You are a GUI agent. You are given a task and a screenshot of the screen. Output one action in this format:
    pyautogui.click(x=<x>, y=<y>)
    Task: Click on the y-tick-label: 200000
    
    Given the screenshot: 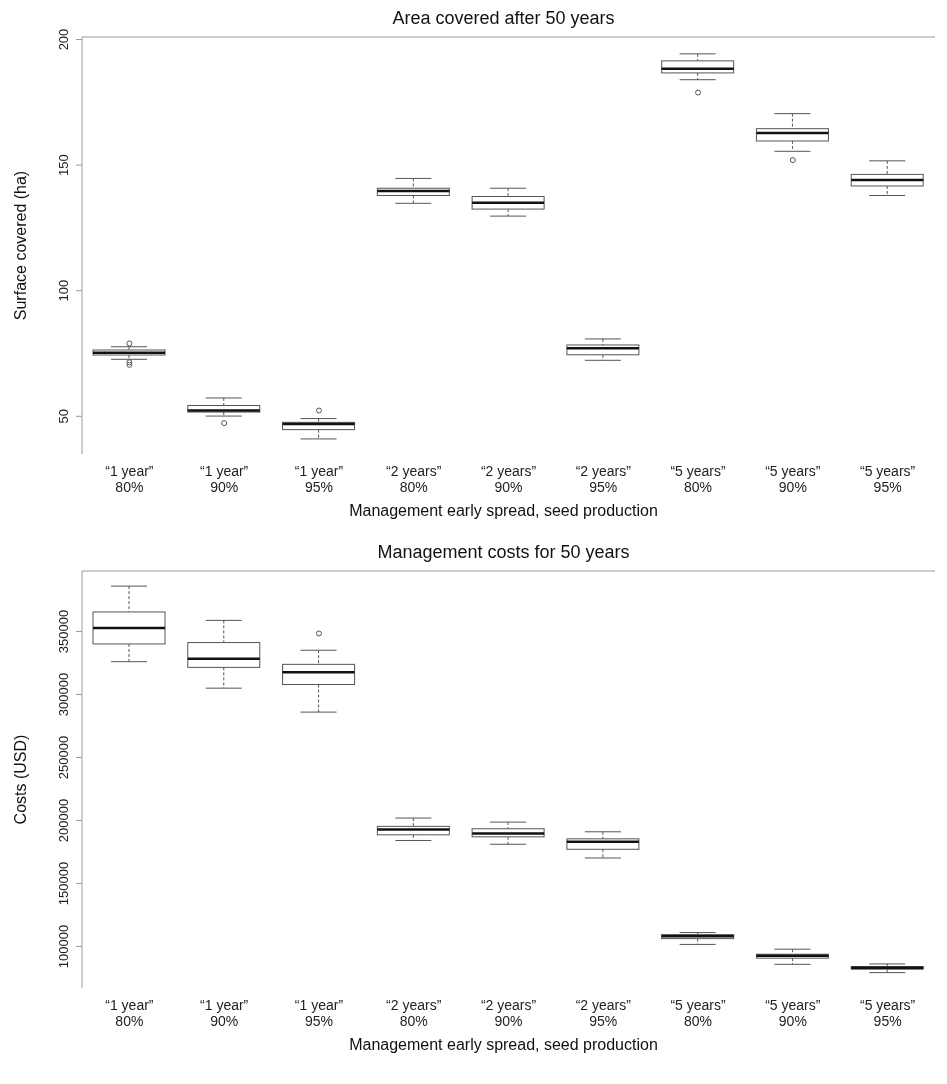 What is the action you would take?
    pyautogui.click(x=63, y=820)
    